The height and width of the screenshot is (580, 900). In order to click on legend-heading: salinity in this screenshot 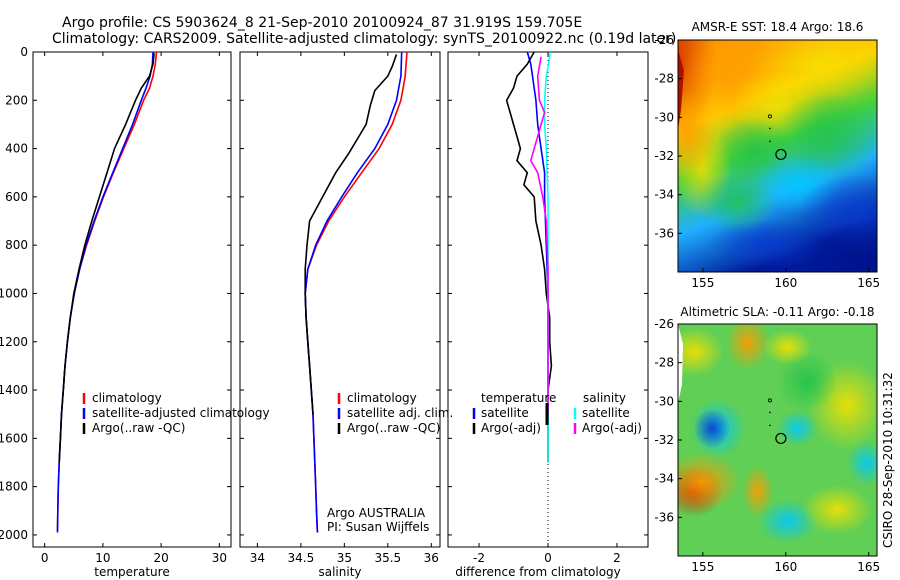, I will do `click(604, 398)`.